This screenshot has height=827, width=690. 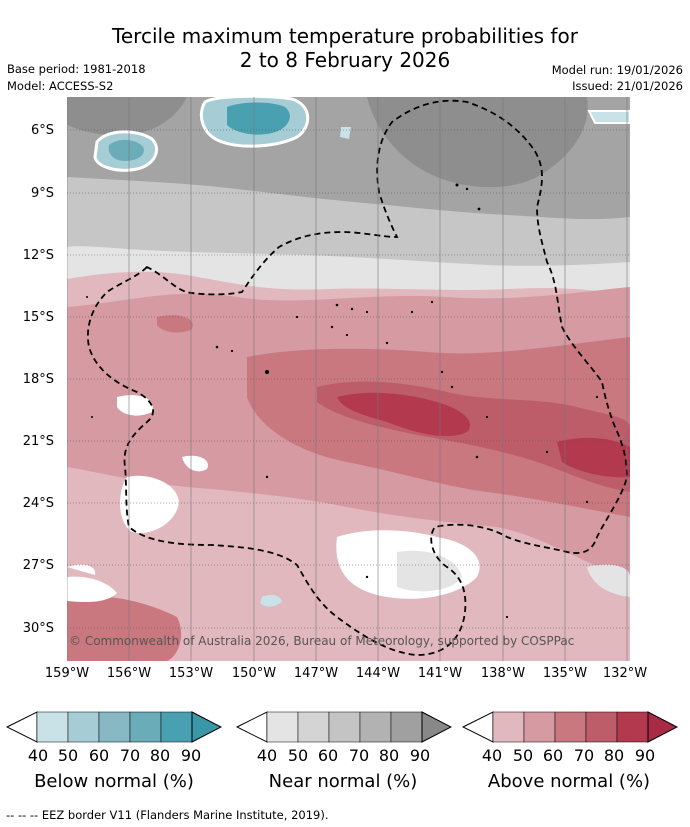 I want to click on lon-label: 135°W, so click(x=565, y=673).